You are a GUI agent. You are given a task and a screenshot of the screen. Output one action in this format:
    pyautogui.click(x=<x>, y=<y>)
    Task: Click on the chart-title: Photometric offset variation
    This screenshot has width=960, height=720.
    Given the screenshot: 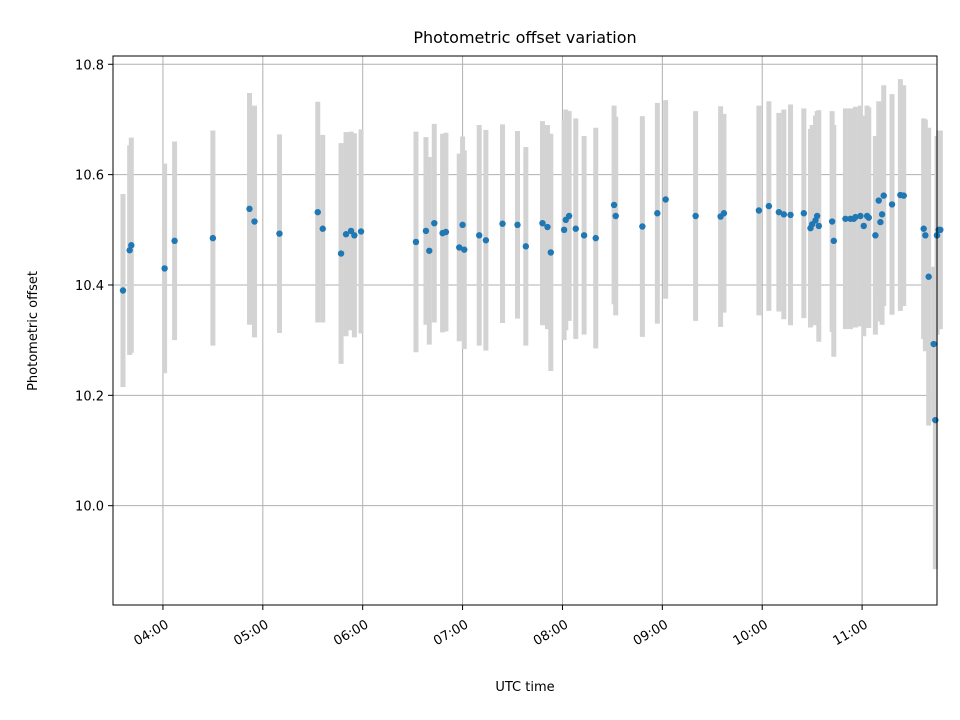 What is the action you would take?
    pyautogui.click(x=524, y=37)
    